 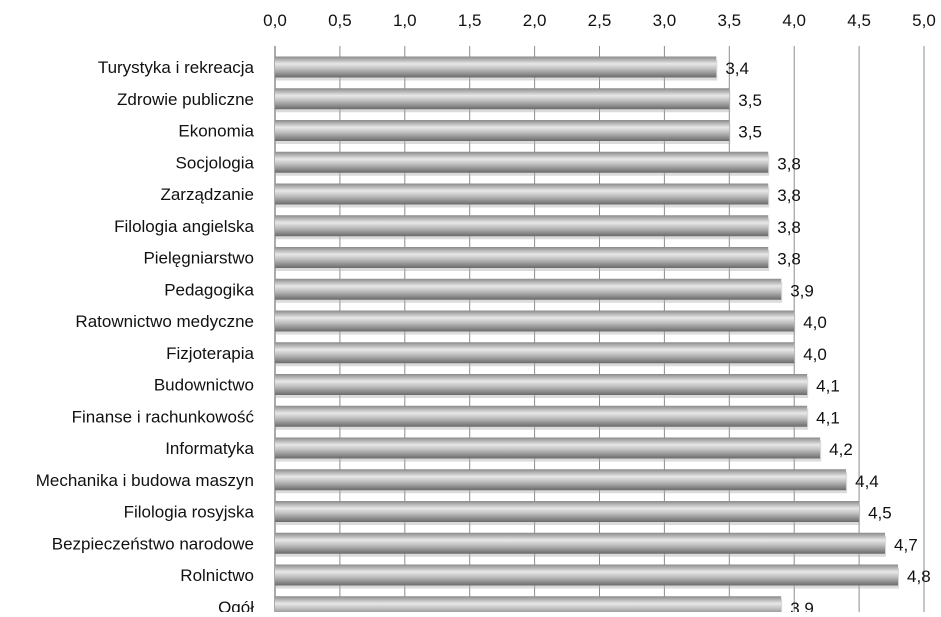 What do you see at coordinates (207, 194) in the screenshot?
I see `category-label: Zarządzanie` at bounding box center [207, 194].